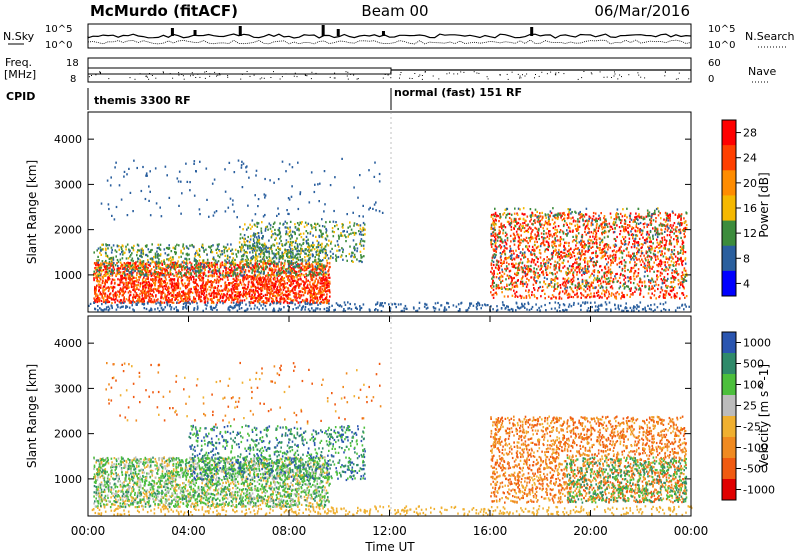  I want to click on colorbar-tick-label: 20, so click(750, 183).